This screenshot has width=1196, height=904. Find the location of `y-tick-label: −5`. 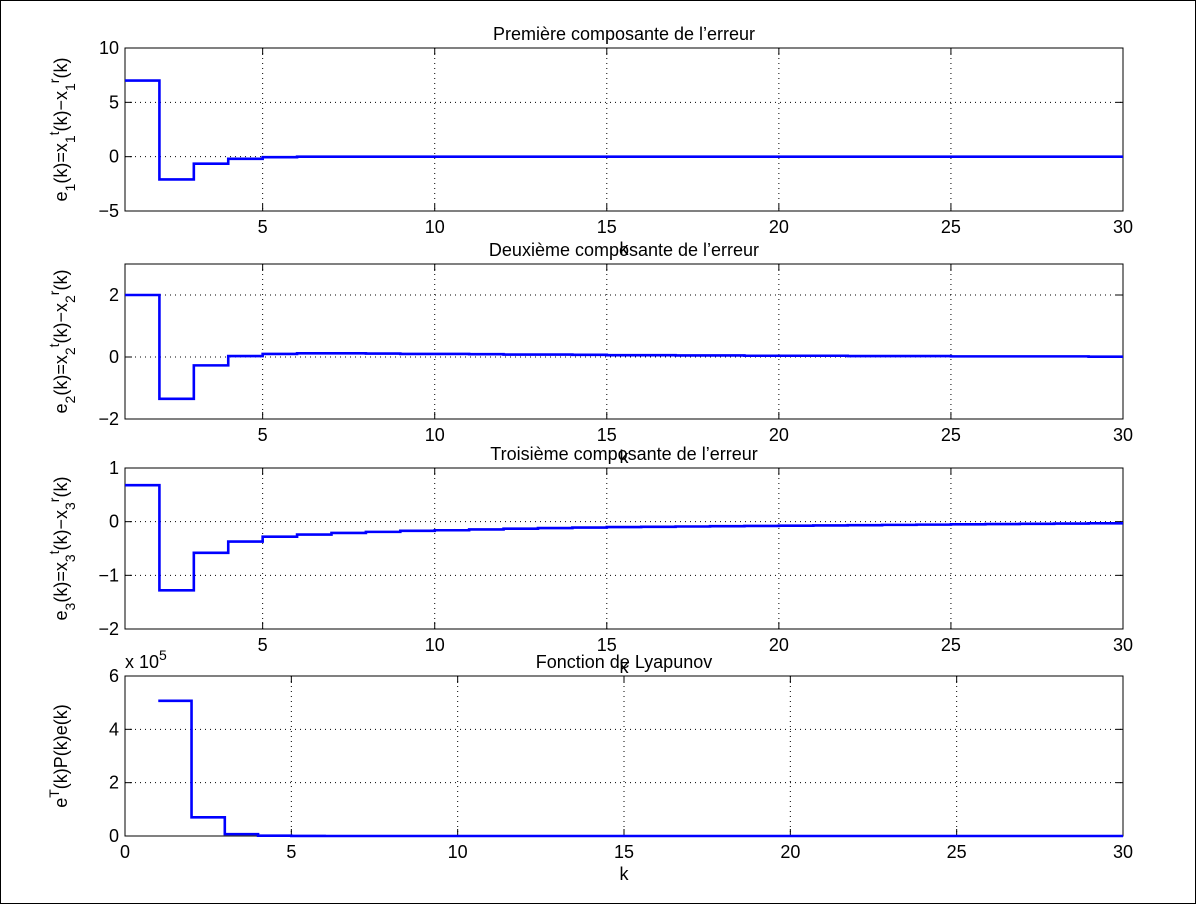

y-tick-label: −5 is located at coordinates (108, 211).